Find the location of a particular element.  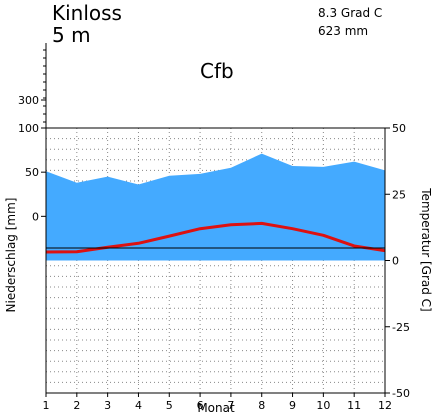

x-tick-label: 12 is located at coordinates (385, 405).